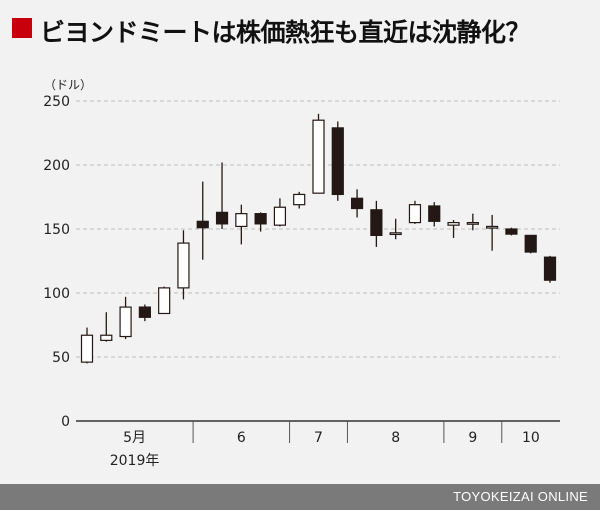  Describe the element at coordinates (241, 438) in the screenshot. I see `x-group-label: 6` at that location.